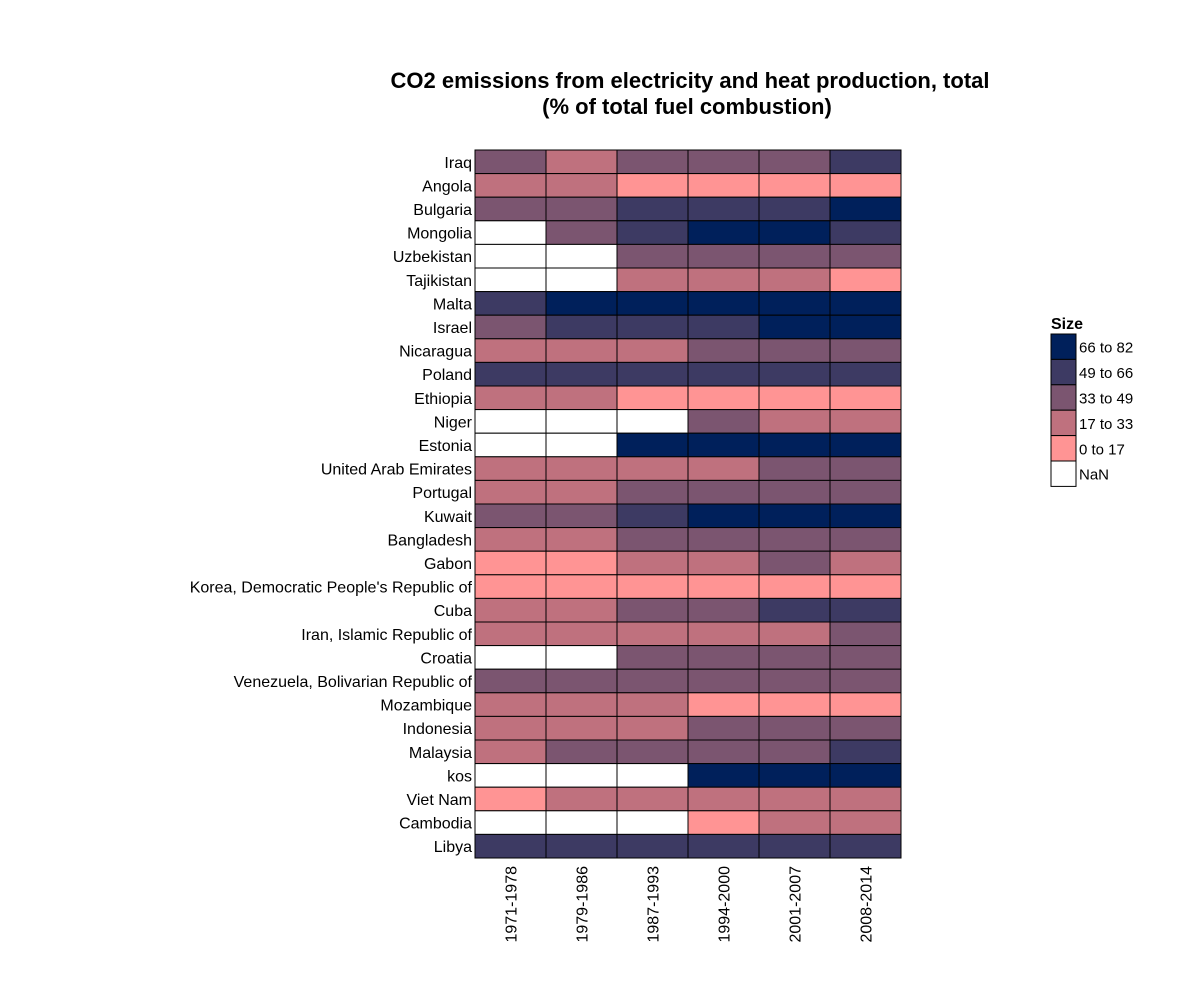 The width and height of the screenshot is (1200, 1000). I want to click on row-label: Malaysia, so click(440, 753).